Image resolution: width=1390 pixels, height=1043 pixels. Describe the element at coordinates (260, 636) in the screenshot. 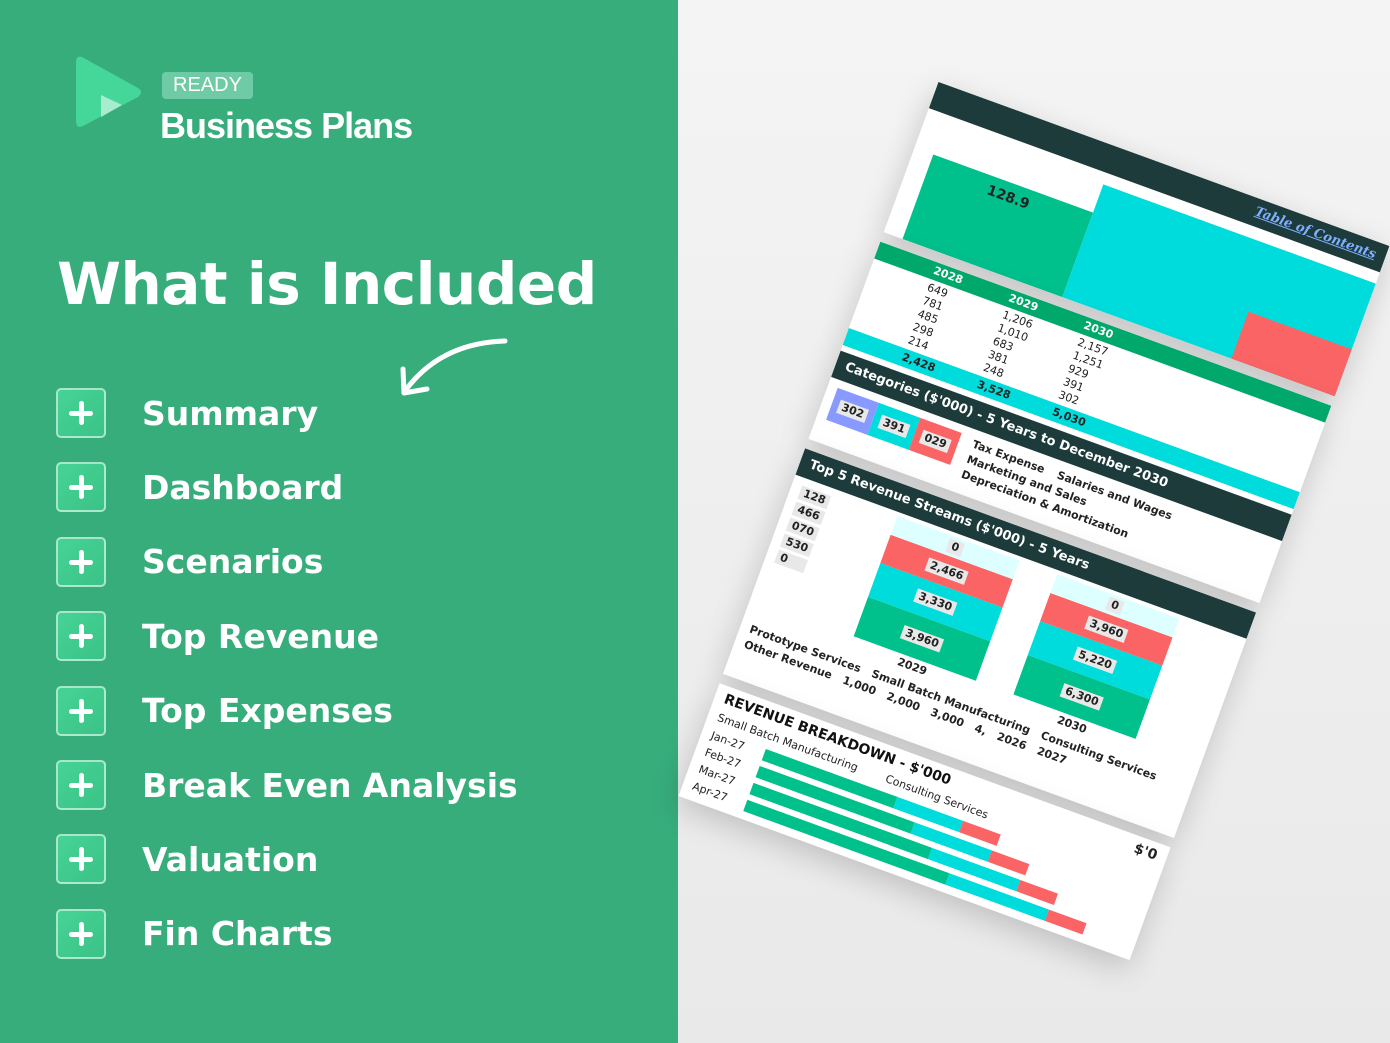

I see `item-label: Top Revenue` at that location.